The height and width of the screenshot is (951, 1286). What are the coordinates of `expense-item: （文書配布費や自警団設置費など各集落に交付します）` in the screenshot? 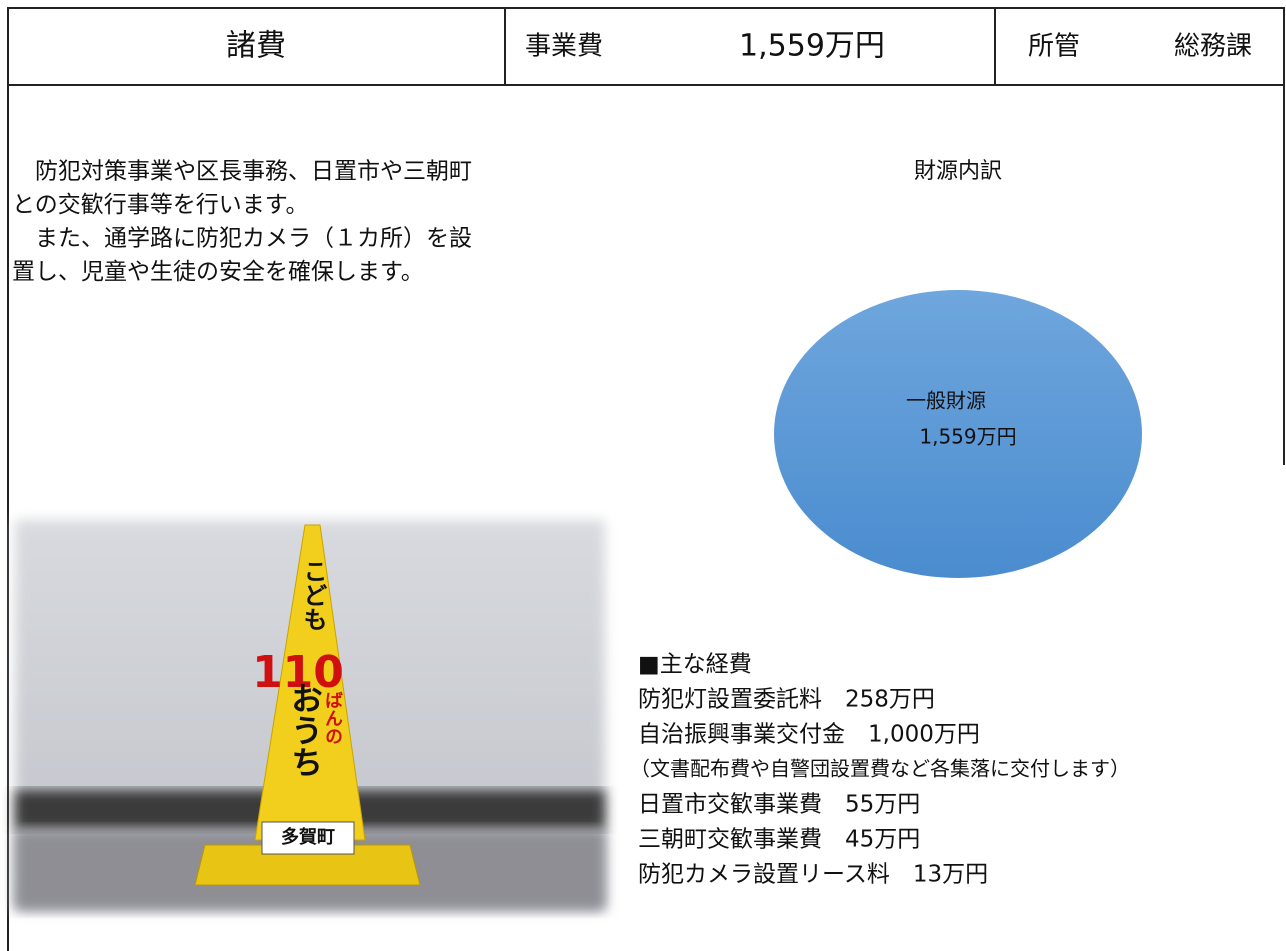 It's located at (880, 769).